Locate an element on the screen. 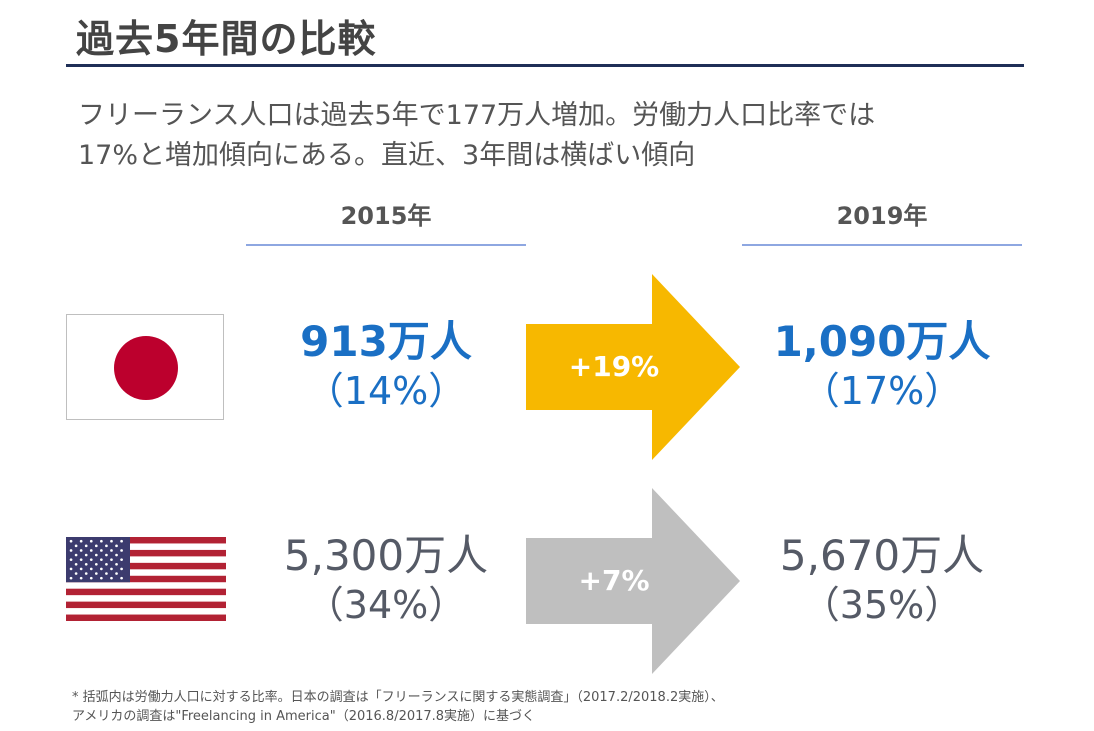  japan-flag-sun is located at coordinates (146, 368).